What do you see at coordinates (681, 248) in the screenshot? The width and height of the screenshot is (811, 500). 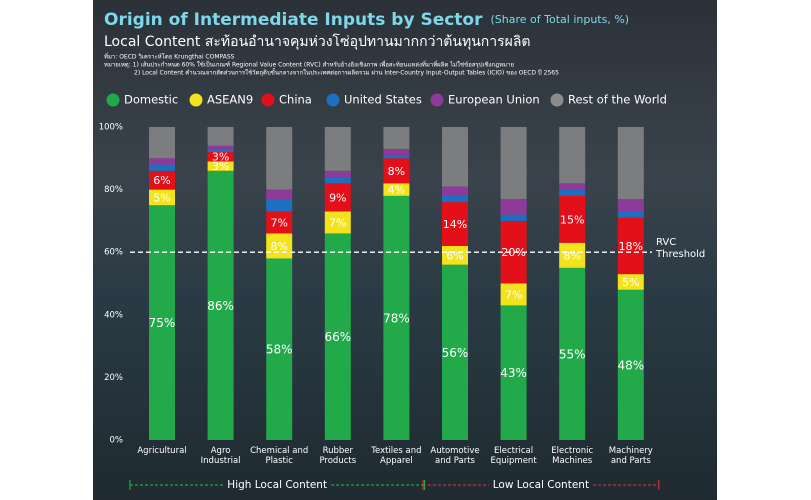 I see `threshold-label: RVC Threshold` at bounding box center [681, 248].